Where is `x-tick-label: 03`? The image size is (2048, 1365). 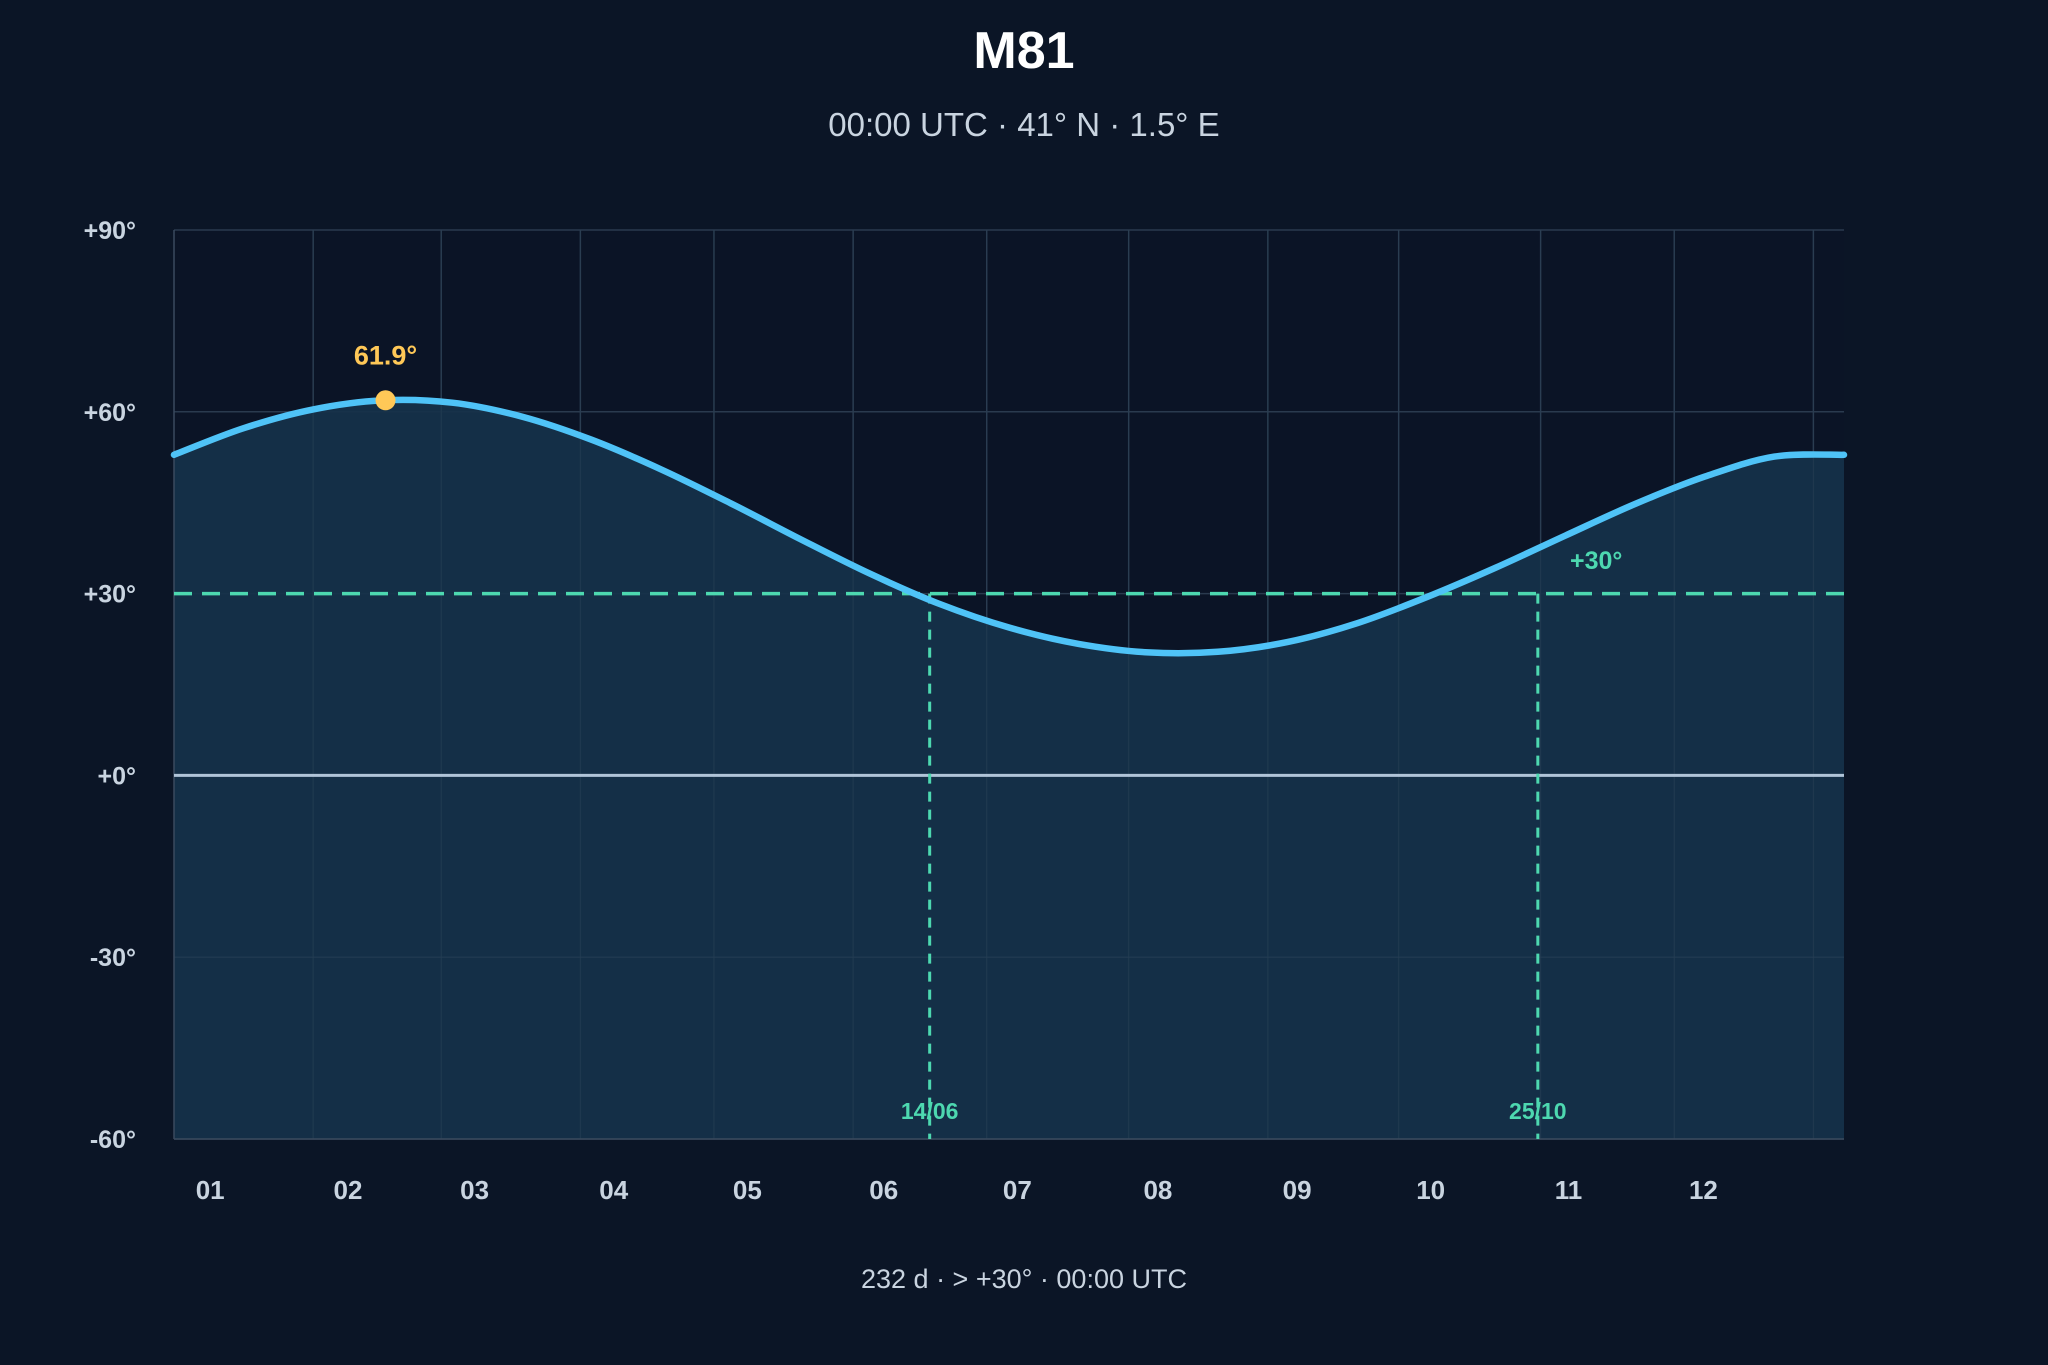
x-tick-label: 03 is located at coordinates (474, 1190).